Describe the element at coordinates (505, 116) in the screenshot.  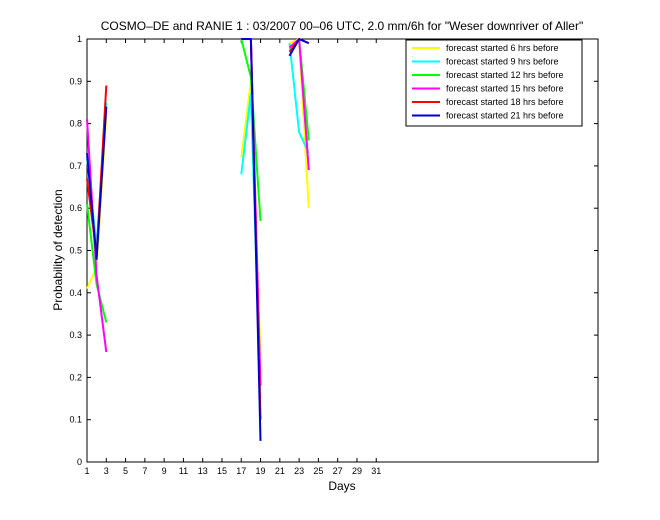
I see `legend-label-6: forecast started 21 hrs before` at that location.